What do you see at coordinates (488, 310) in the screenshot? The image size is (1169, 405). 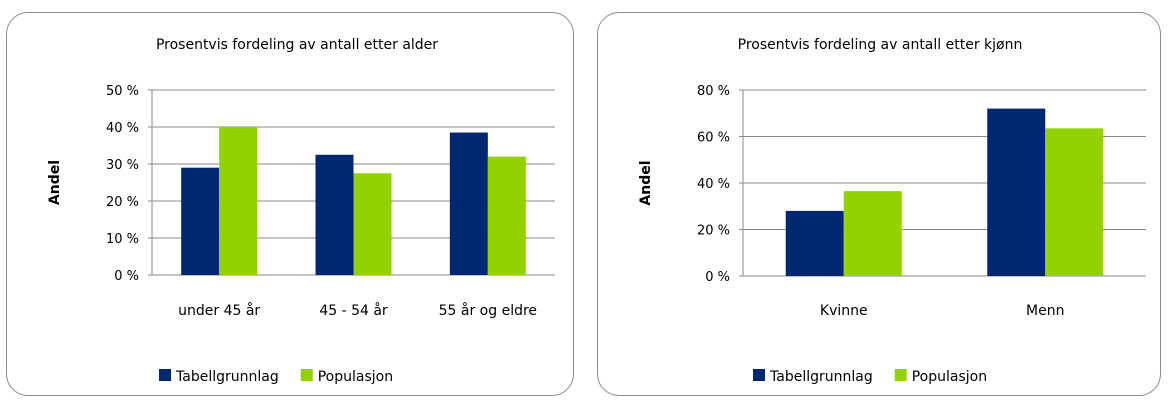 I see `x-category-label: 55 år og eldre` at bounding box center [488, 310].